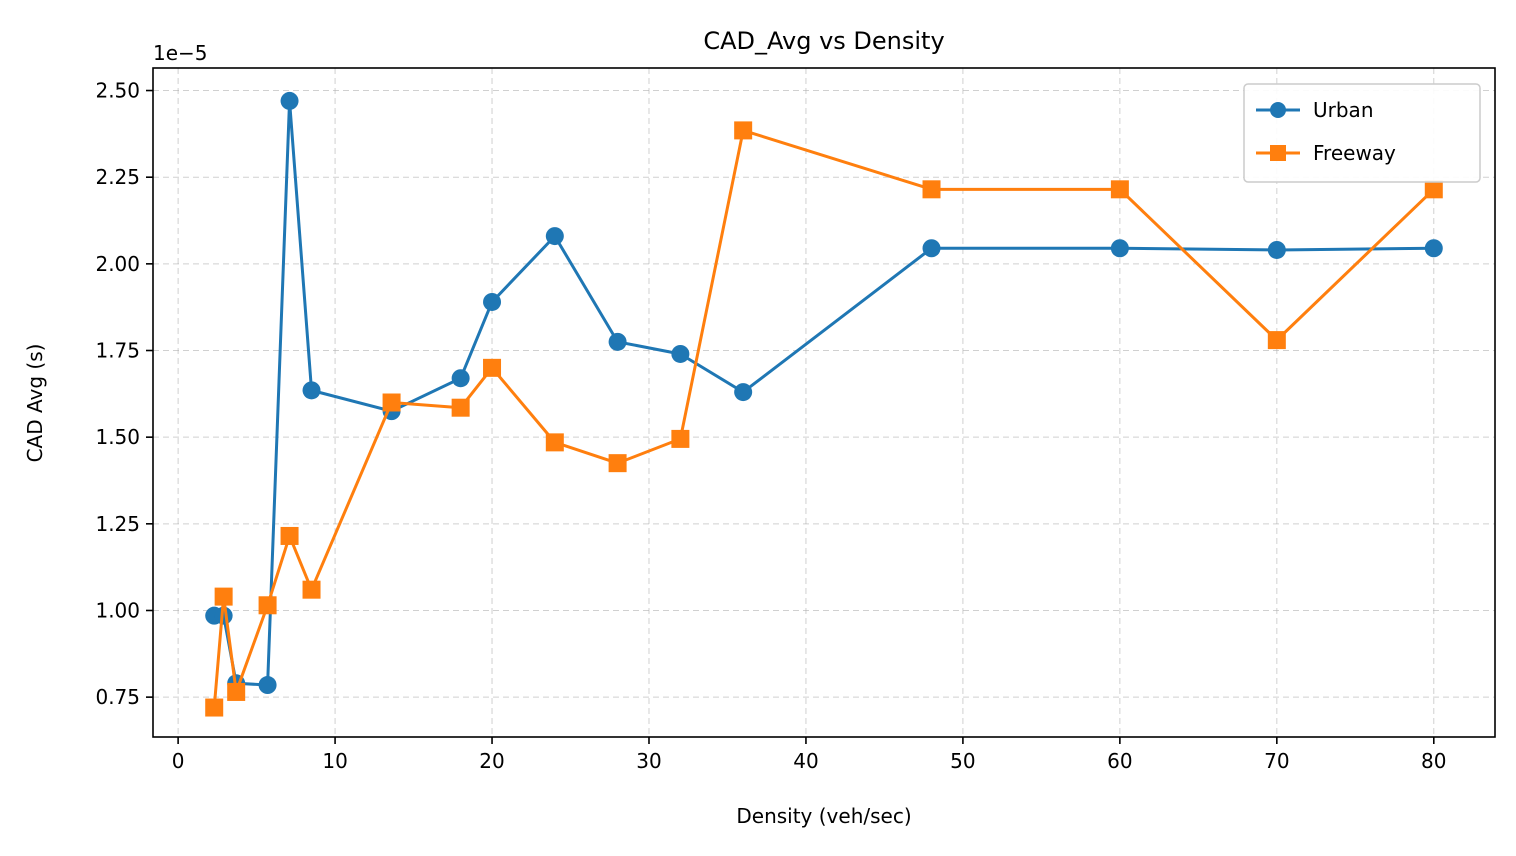  What do you see at coordinates (823, 41) in the screenshot?
I see `chart-title: CAD_Avg vs Density` at bounding box center [823, 41].